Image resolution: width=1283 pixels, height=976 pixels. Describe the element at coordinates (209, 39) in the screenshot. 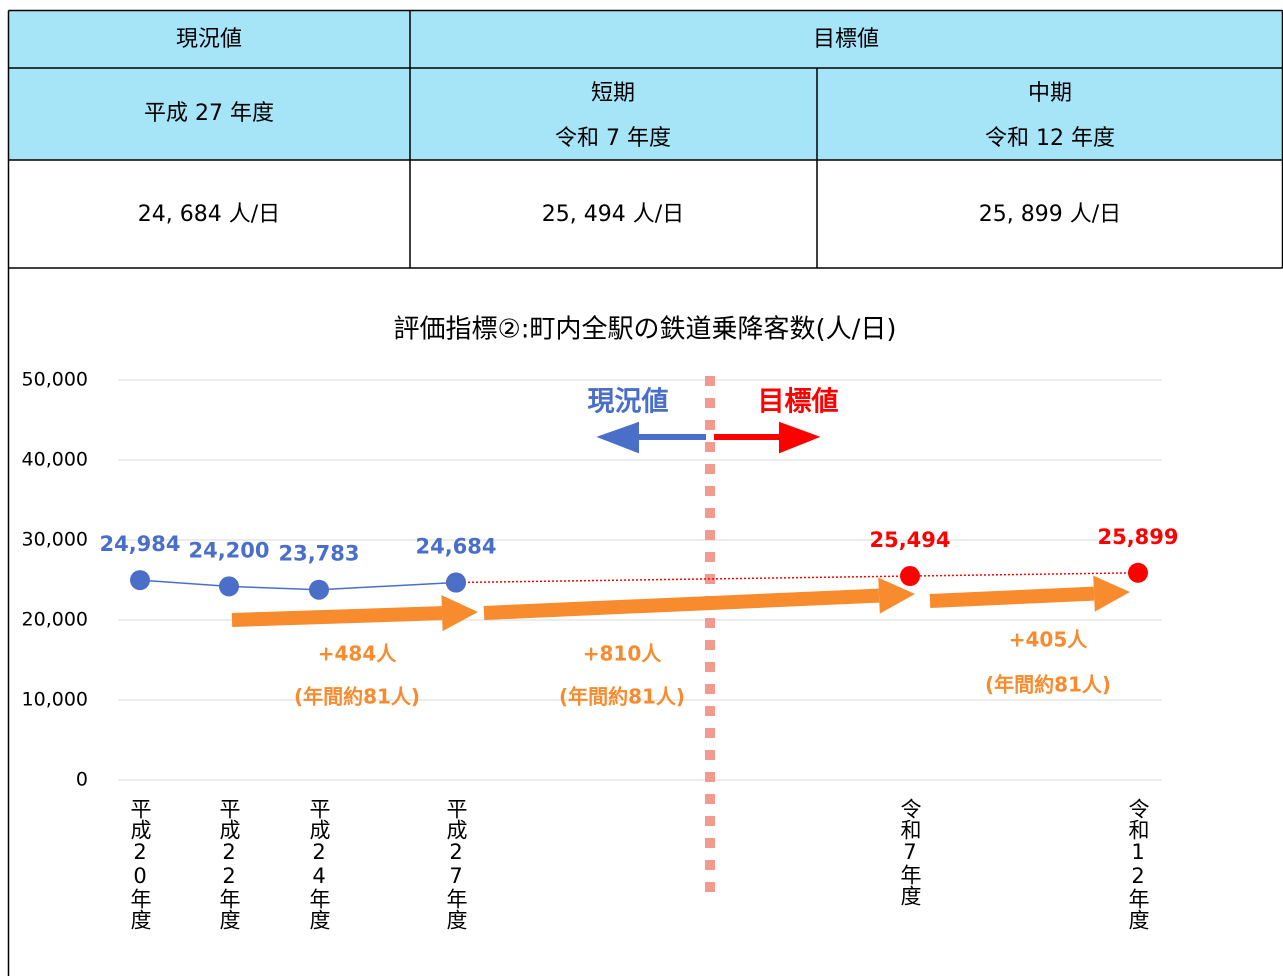

I see `header-cell: 現況値` at that location.